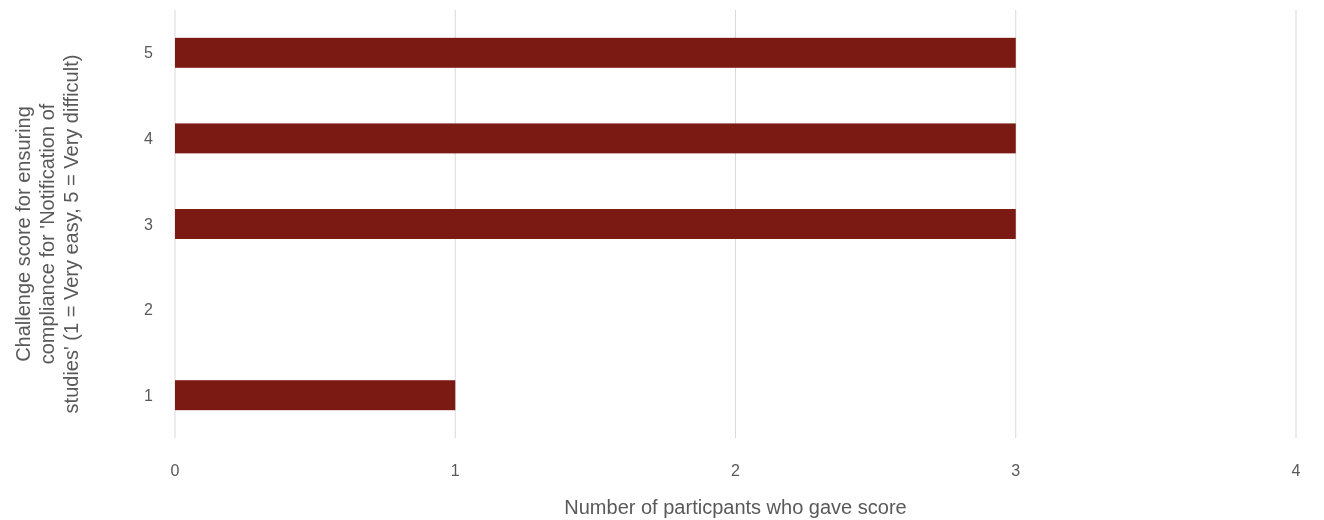 This screenshot has width=1324, height=520. What do you see at coordinates (149, 310) in the screenshot?
I see `y-tick-label: 2` at bounding box center [149, 310].